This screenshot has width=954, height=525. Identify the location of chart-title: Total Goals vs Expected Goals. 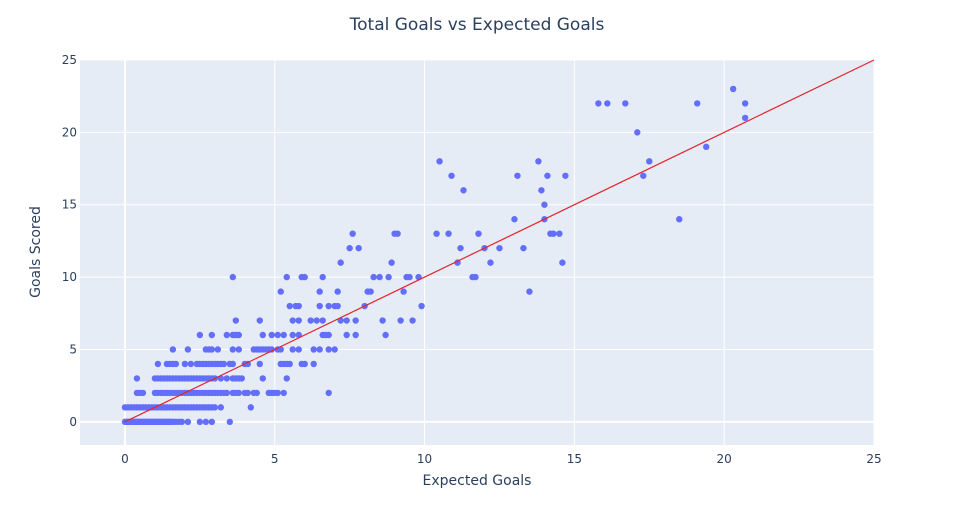
(477, 25).